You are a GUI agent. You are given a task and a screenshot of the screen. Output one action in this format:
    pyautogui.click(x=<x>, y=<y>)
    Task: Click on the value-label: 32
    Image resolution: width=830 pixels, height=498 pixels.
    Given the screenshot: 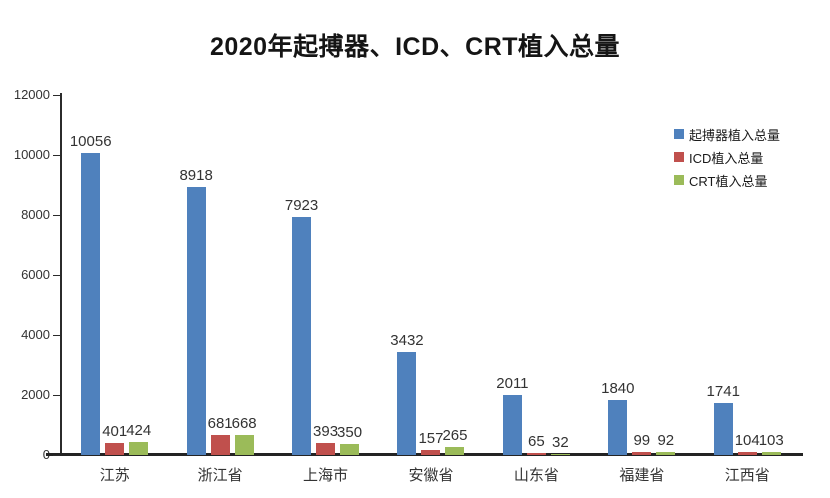 What is the action you would take?
    pyautogui.click(x=560, y=442)
    